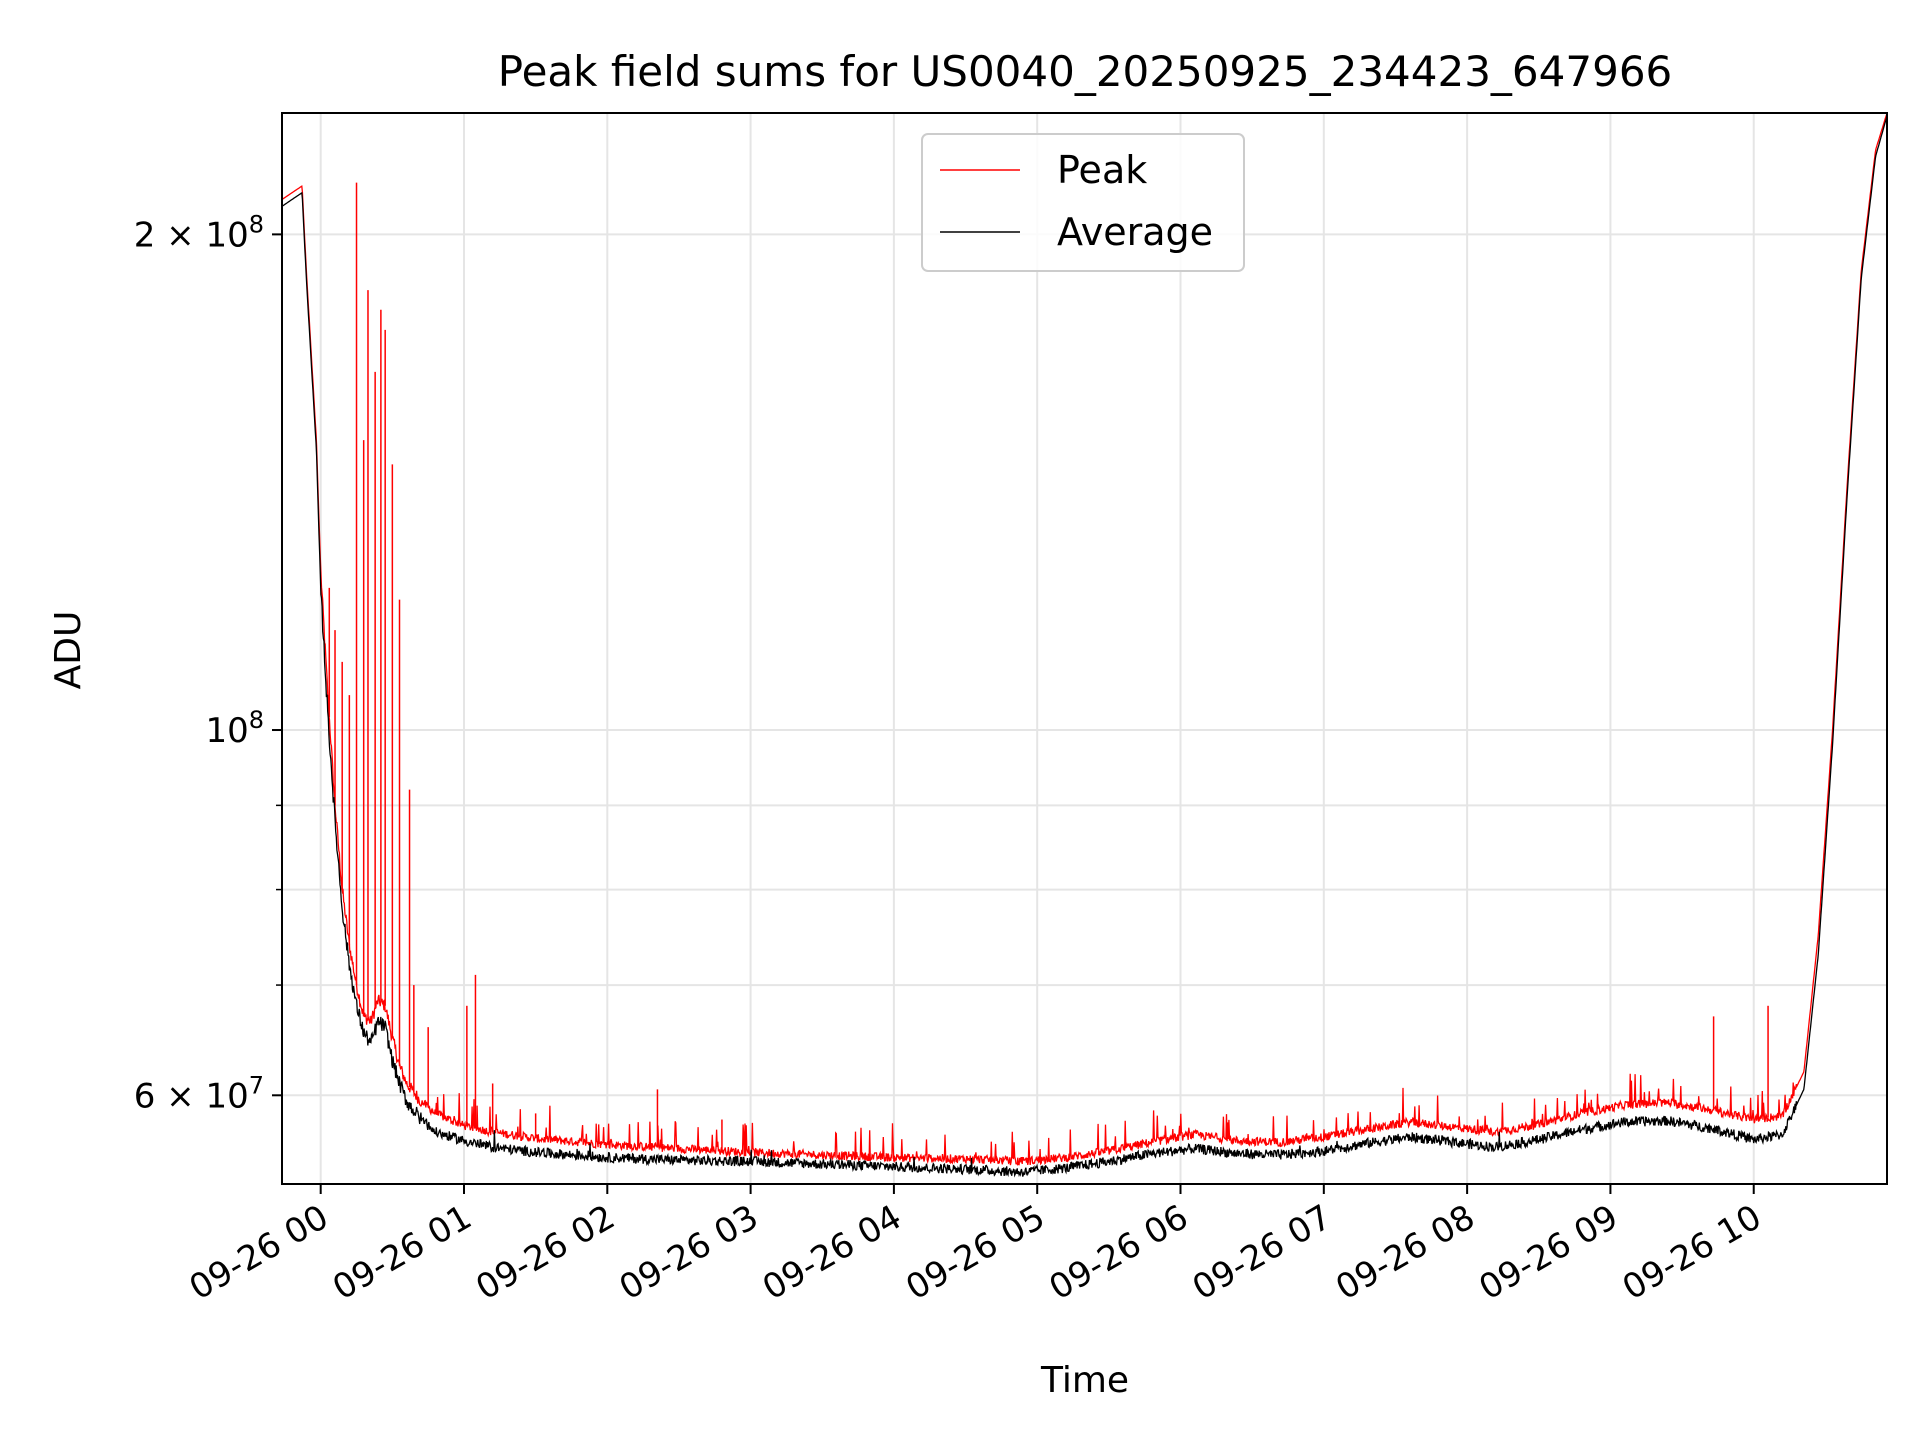 The image size is (1920, 1440). I want to click on x-axis-label: Time, so click(1084, 1380).